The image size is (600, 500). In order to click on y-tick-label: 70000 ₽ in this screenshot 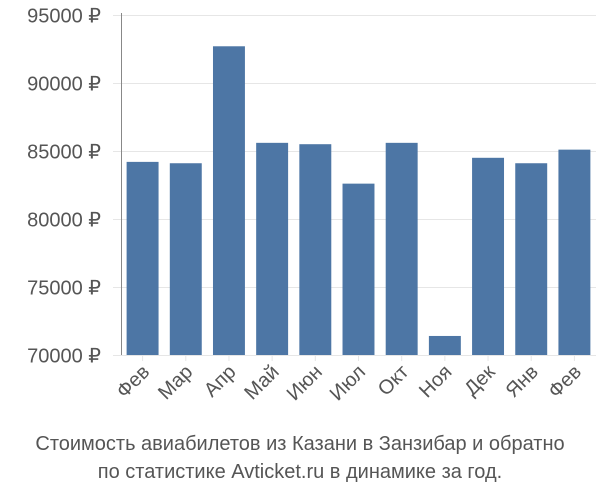, I will do `click(64, 357)`.